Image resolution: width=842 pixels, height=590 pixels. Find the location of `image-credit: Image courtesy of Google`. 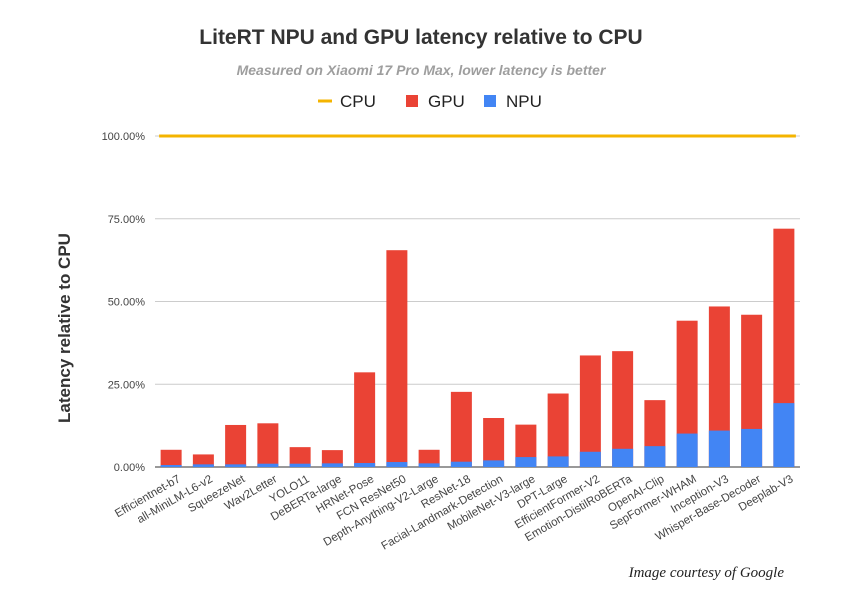

image-credit: Image courtesy of Google is located at coordinates (706, 573).